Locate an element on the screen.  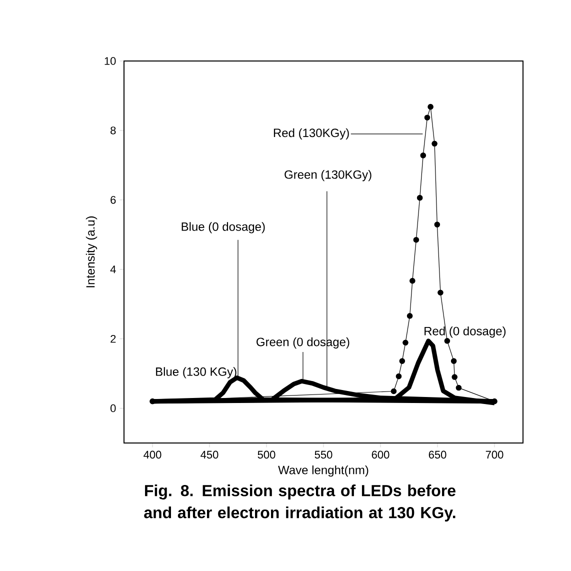
x-tick-label: 500 is located at coordinates (267, 454).